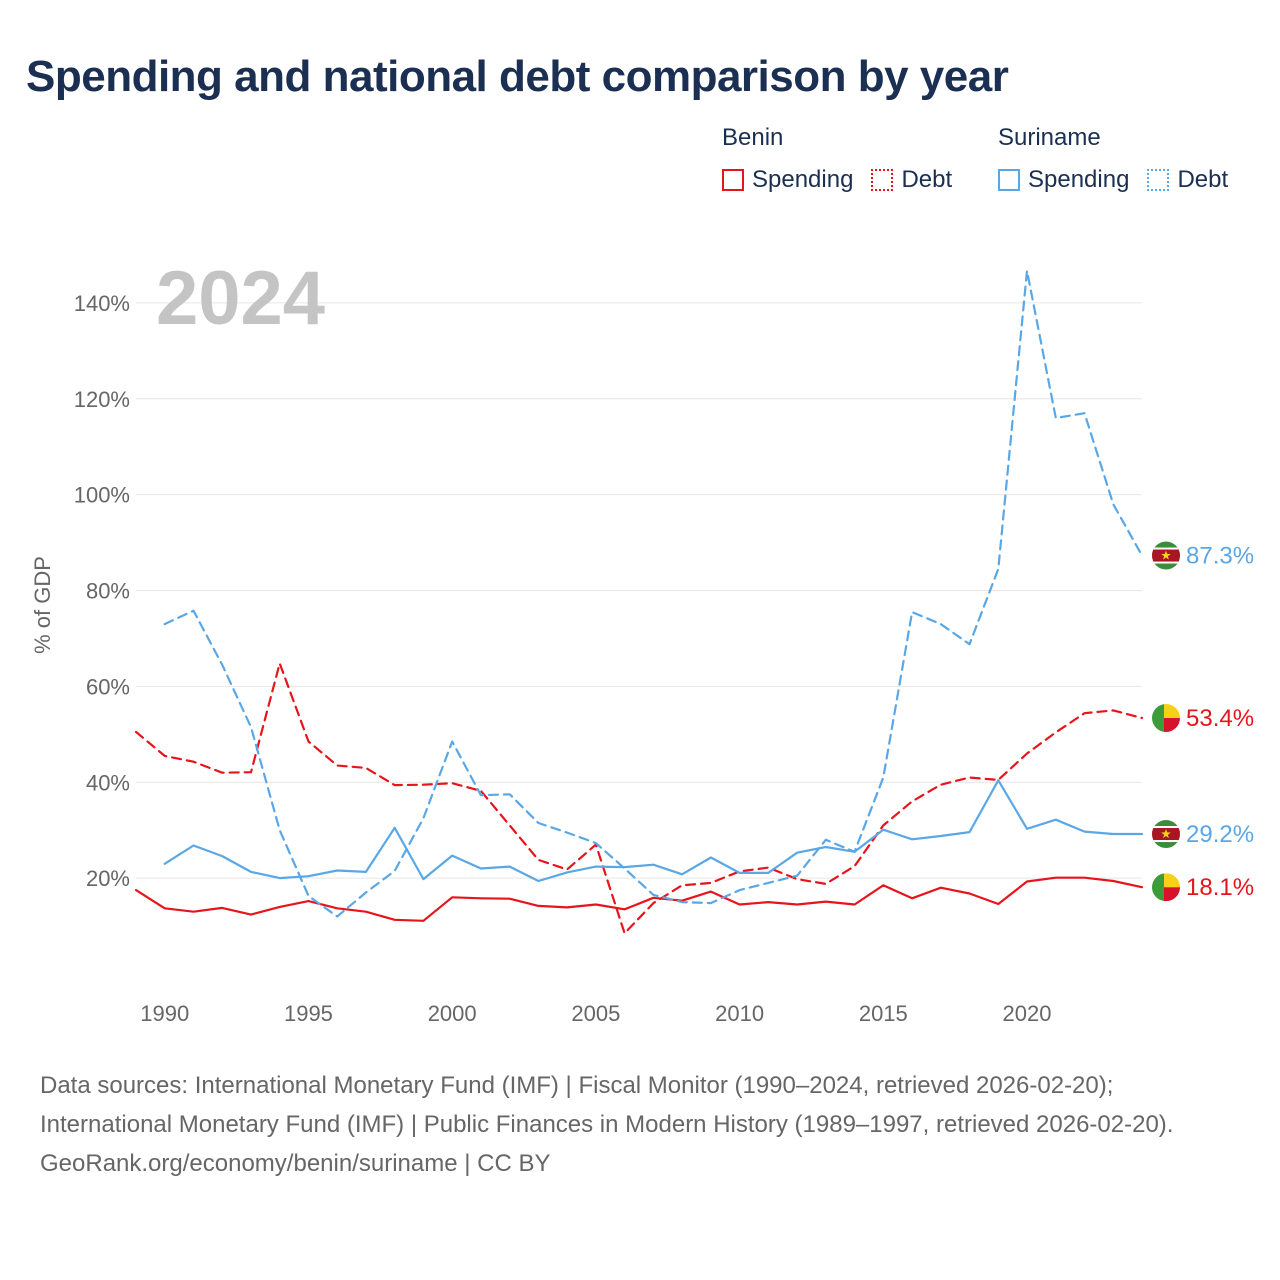 The width and height of the screenshot is (1280, 1280). What do you see at coordinates (1220, 556) in the screenshot?
I see `end-value-label: 87.3%` at bounding box center [1220, 556].